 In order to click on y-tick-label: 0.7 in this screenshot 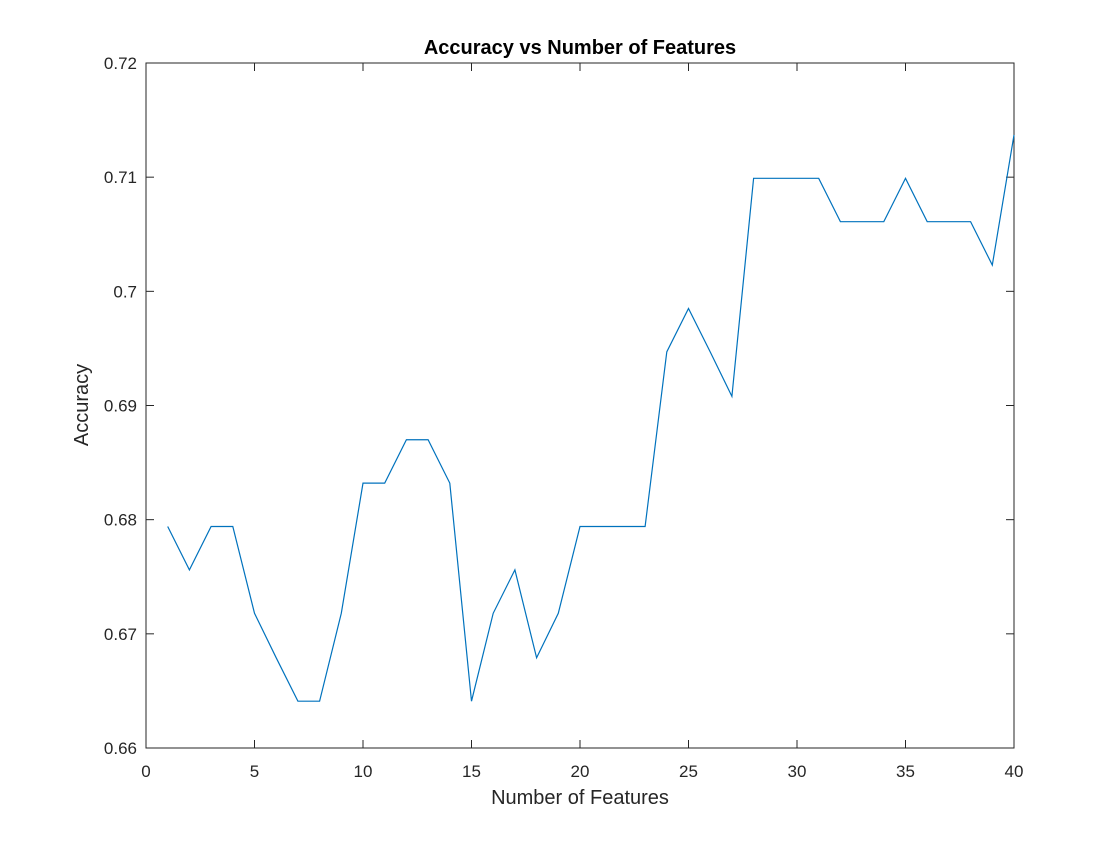, I will do `click(125, 291)`.